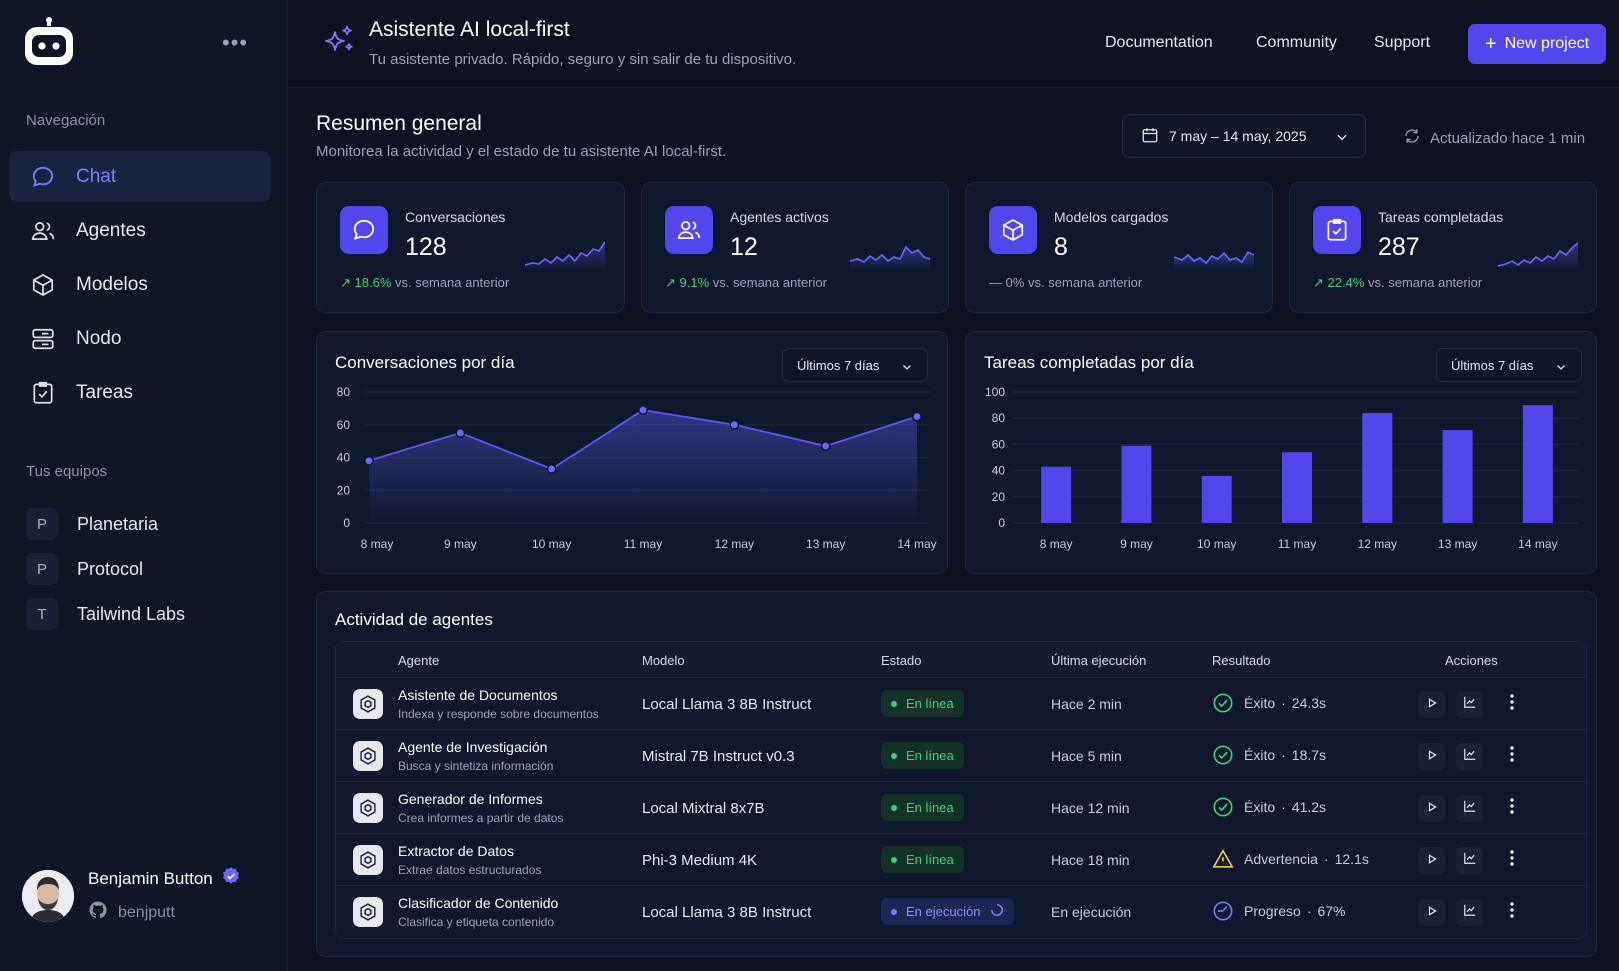 The width and height of the screenshot is (1619, 971). What do you see at coordinates (930, 859) in the screenshot?
I see `status-text: En línea` at bounding box center [930, 859].